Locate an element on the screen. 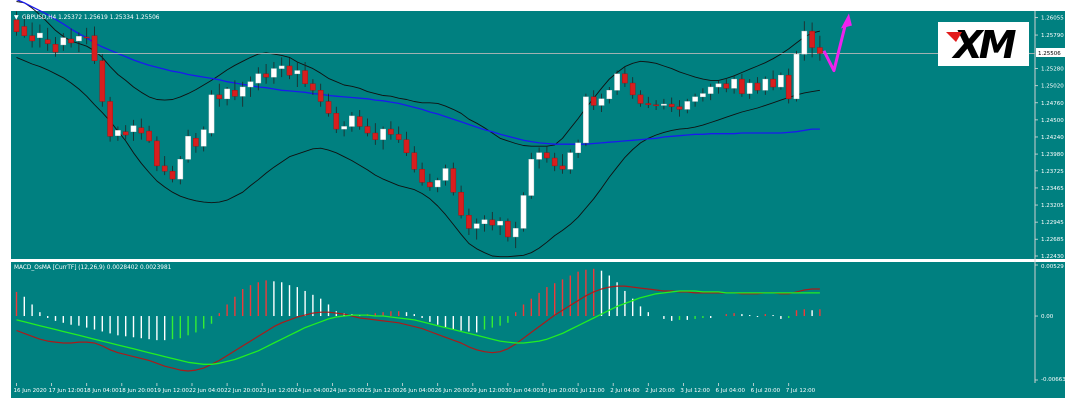 The image size is (1071, 413). dropdown-icon: ▼ is located at coordinates (16, 17).